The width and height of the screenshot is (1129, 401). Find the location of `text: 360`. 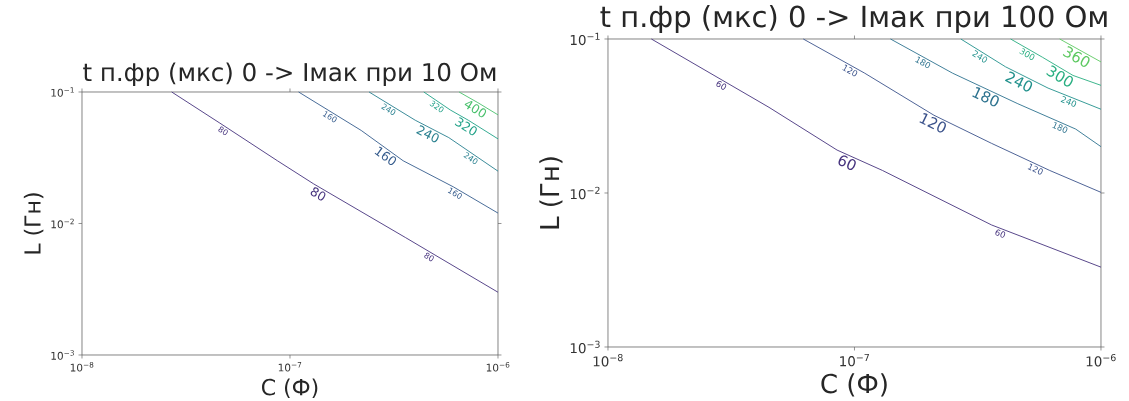

text: 360 is located at coordinates (1076, 56).